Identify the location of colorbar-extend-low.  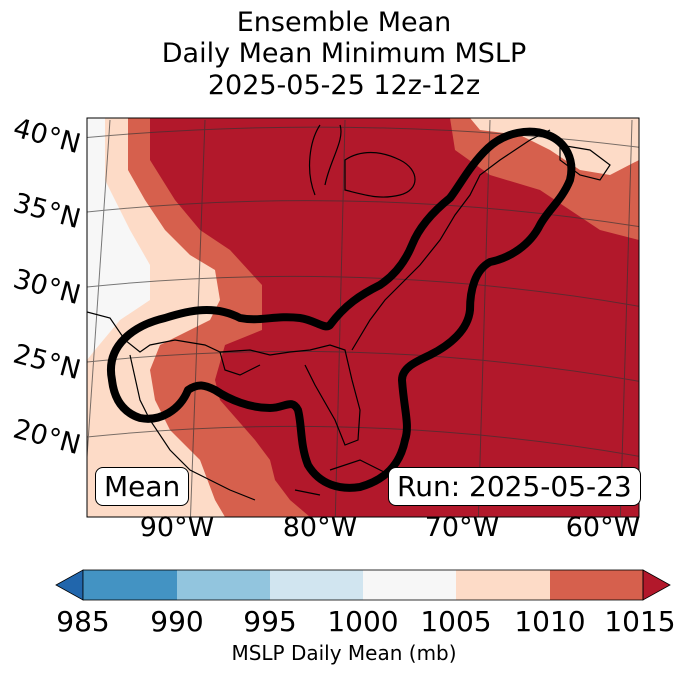
(69, 585).